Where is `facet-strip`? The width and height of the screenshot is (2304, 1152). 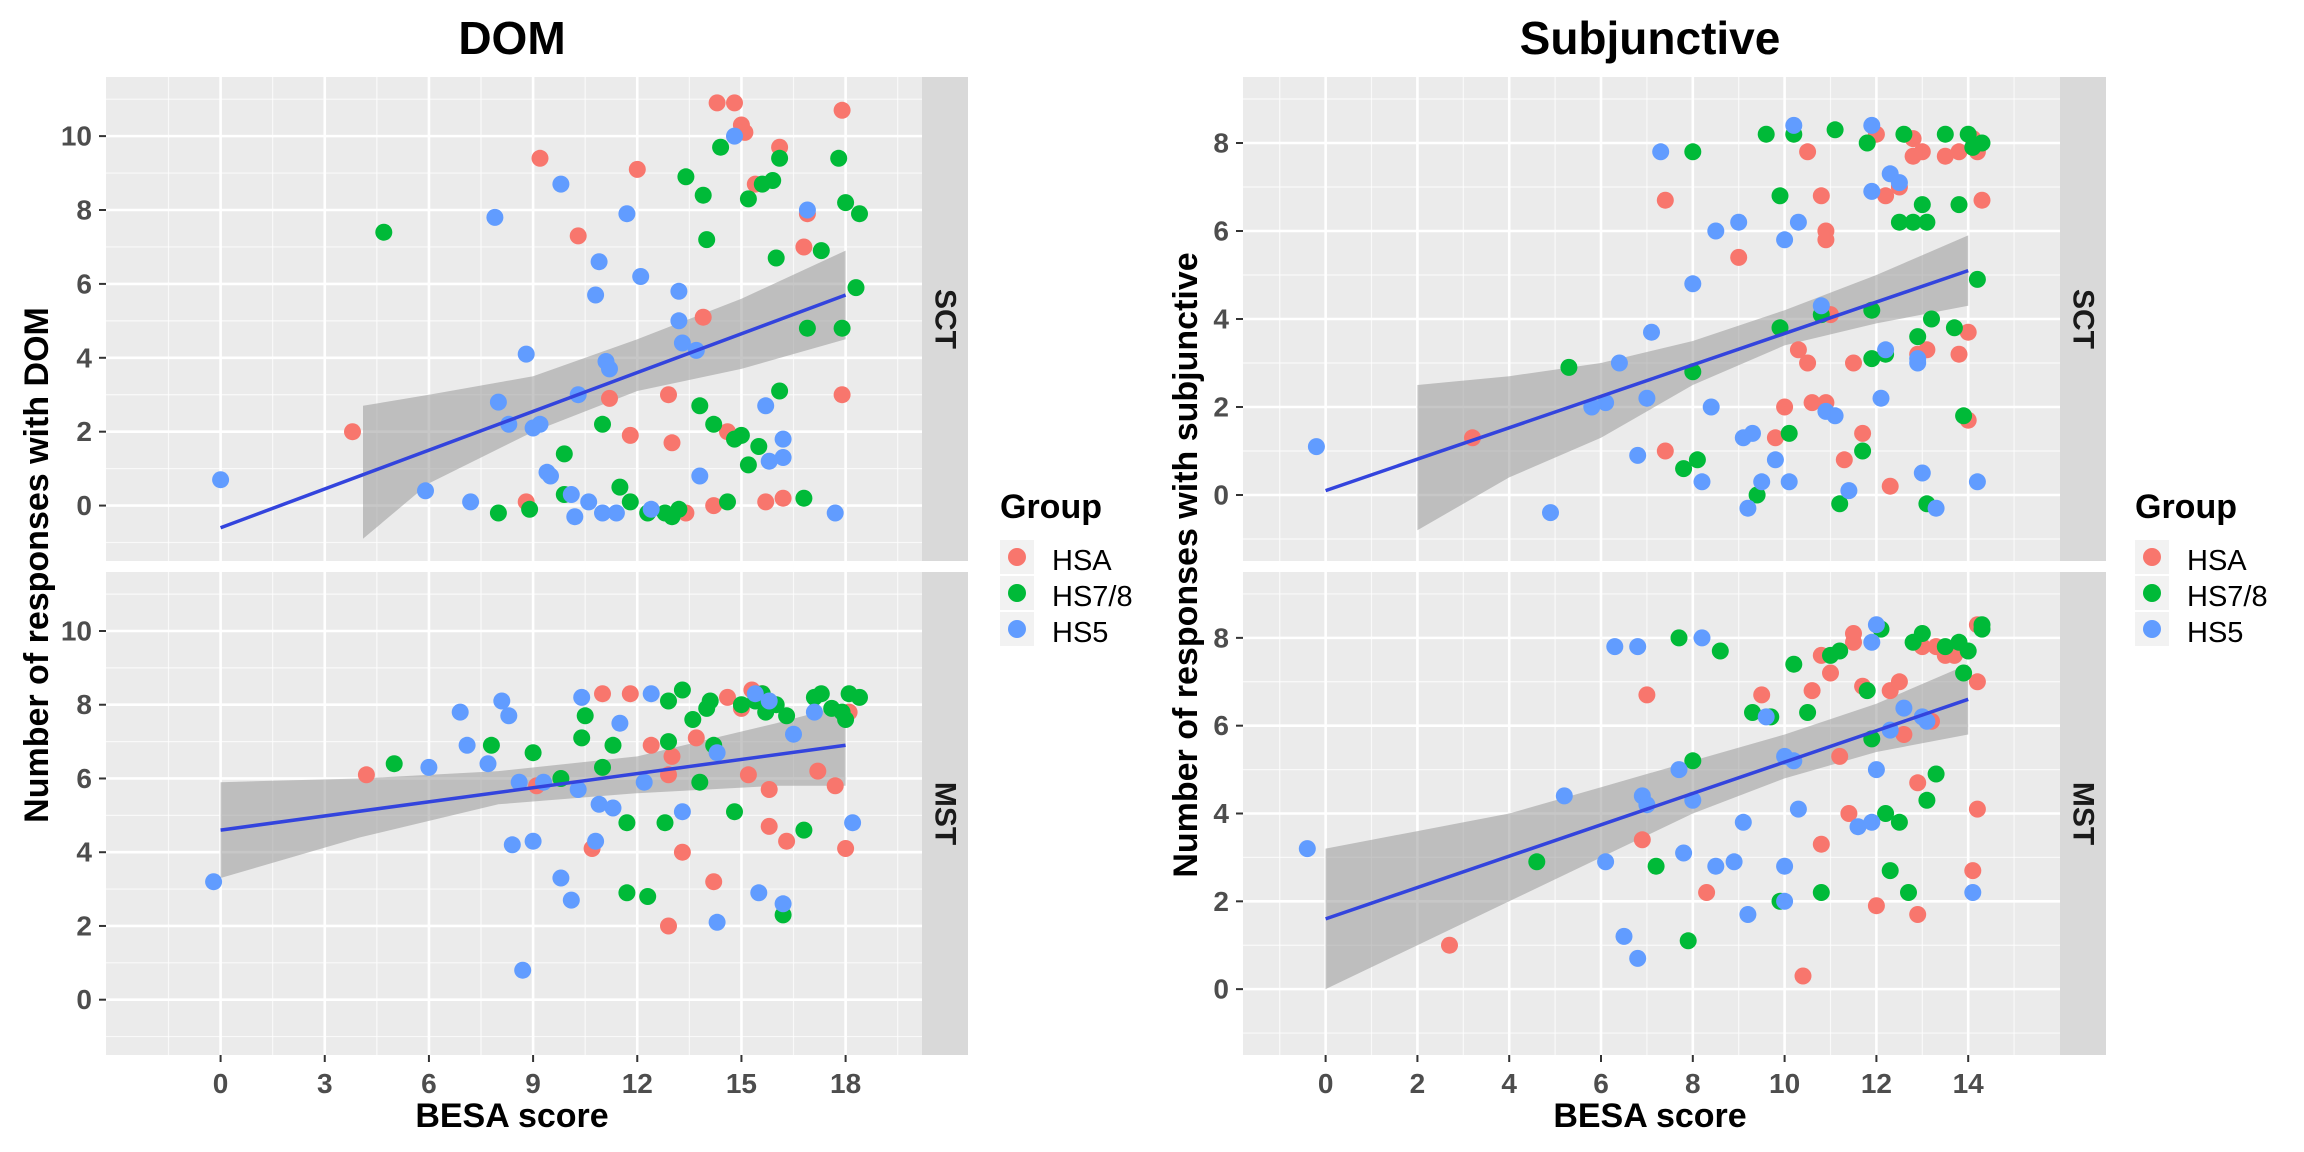
facet-strip is located at coordinates (945, 319).